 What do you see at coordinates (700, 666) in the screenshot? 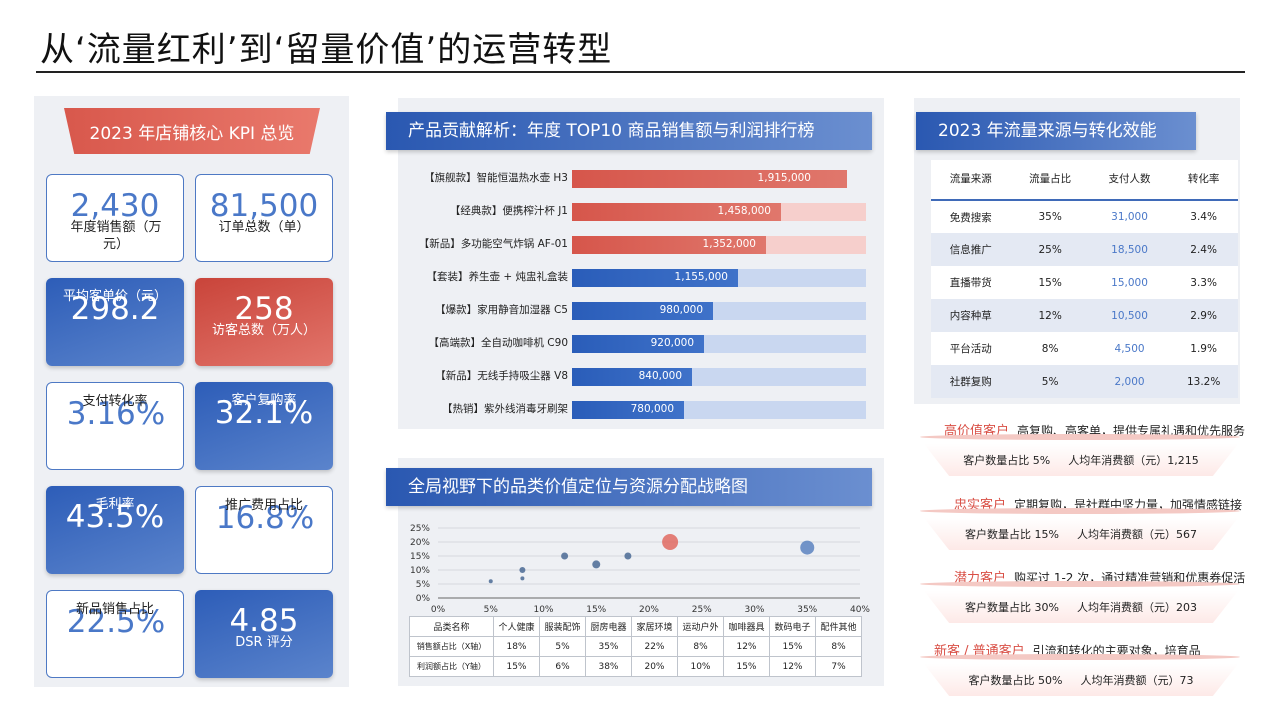
I see `table-cell: 10%` at bounding box center [700, 666].